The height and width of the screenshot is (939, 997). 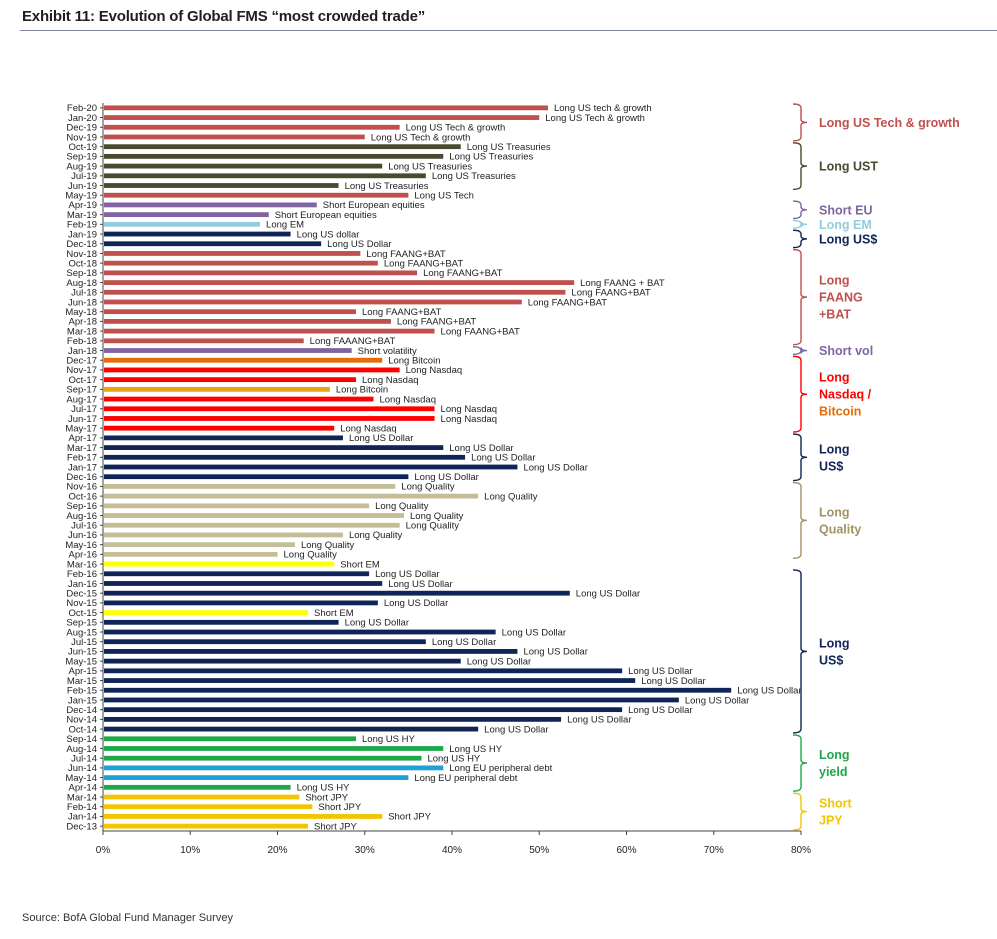 What do you see at coordinates (82, 205) in the screenshot?
I see `month-label: Apr-19` at bounding box center [82, 205].